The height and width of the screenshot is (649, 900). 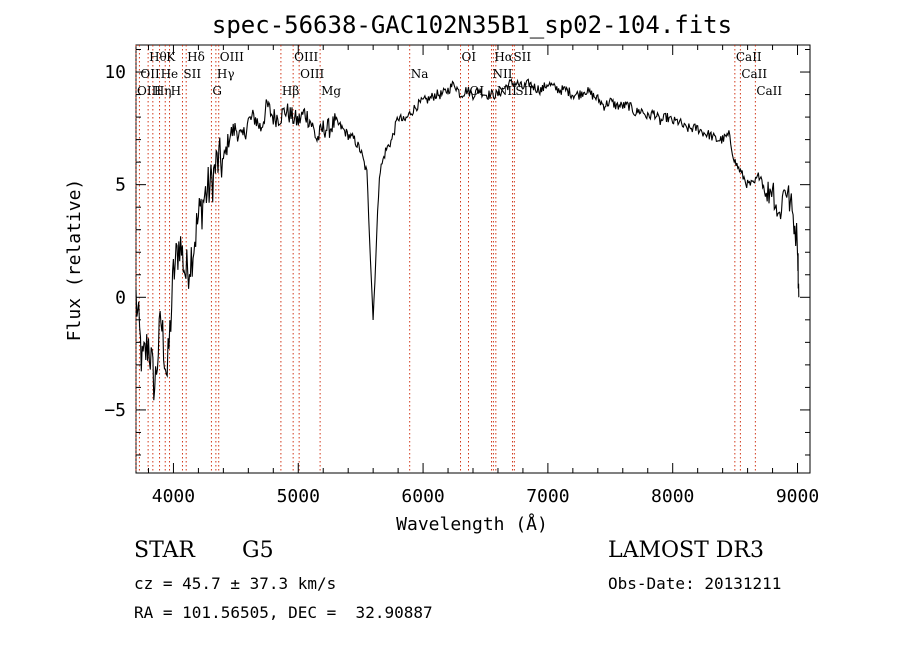 What do you see at coordinates (196, 57) in the screenshot?
I see `spectral-line-label: Hδ` at bounding box center [196, 57].